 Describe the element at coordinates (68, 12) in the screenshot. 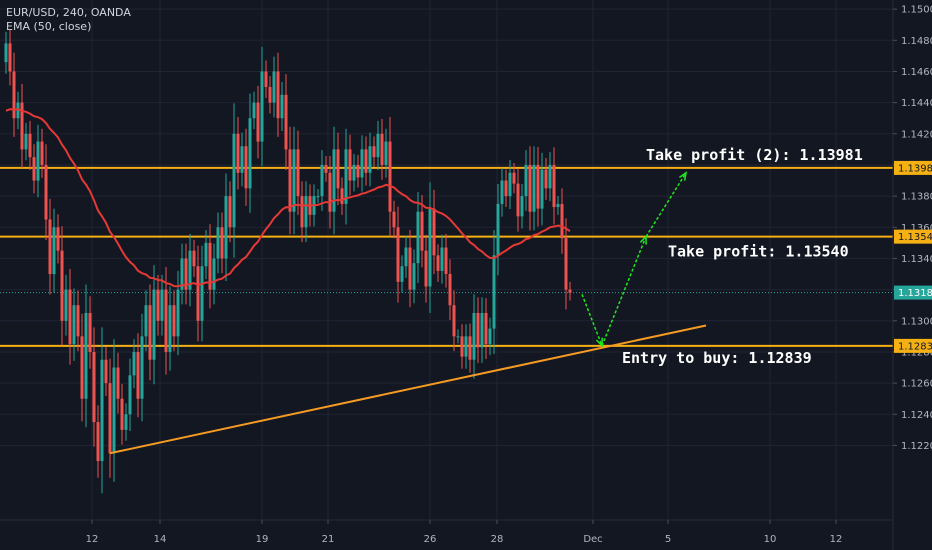

I see `symbol-title: EUR/USD, 240, OANDA` at that location.